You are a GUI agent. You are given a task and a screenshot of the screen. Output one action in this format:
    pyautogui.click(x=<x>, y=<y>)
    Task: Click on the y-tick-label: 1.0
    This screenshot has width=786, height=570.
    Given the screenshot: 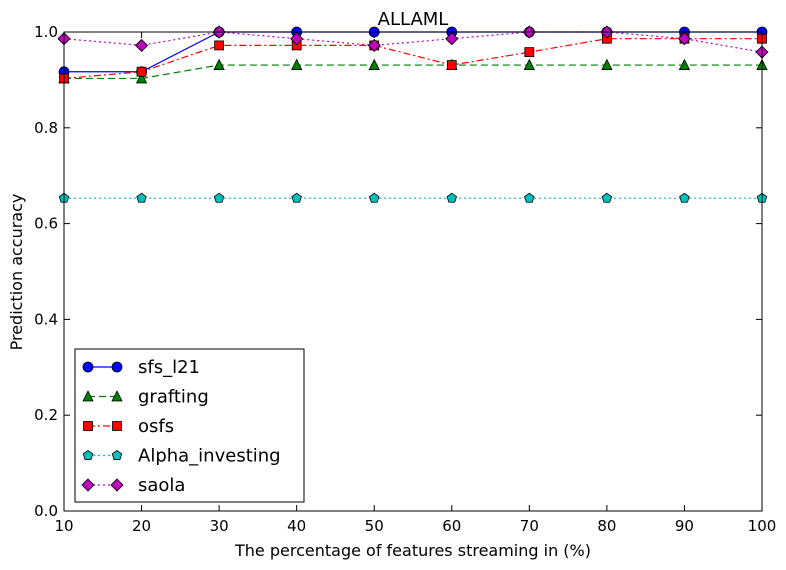 What is the action you would take?
    pyautogui.click(x=46, y=32)
    